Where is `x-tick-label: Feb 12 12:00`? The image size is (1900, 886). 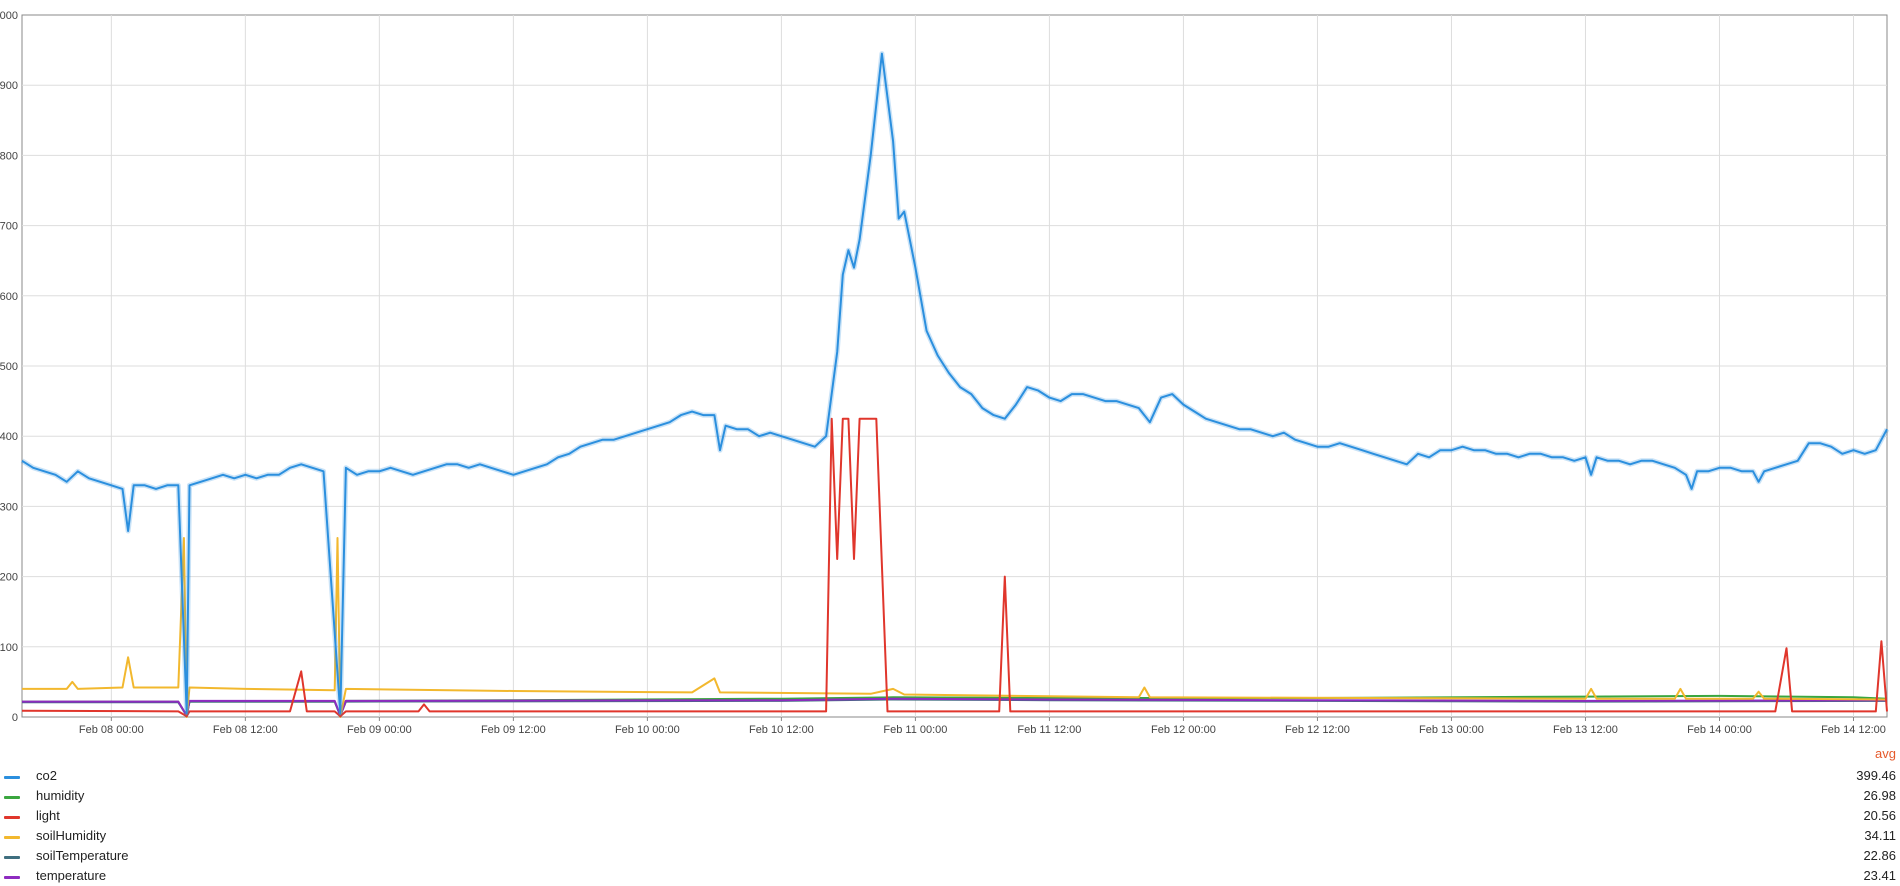
x-tick-label: Feb 12 12:00 is located at coordinates (1317, 730).